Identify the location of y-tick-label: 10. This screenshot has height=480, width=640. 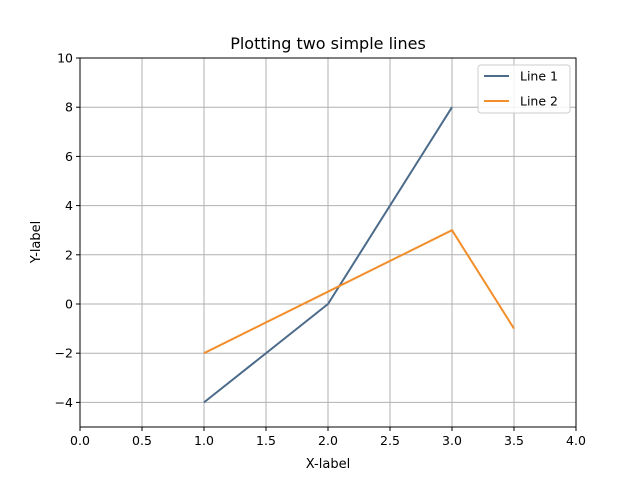
(65, 58).